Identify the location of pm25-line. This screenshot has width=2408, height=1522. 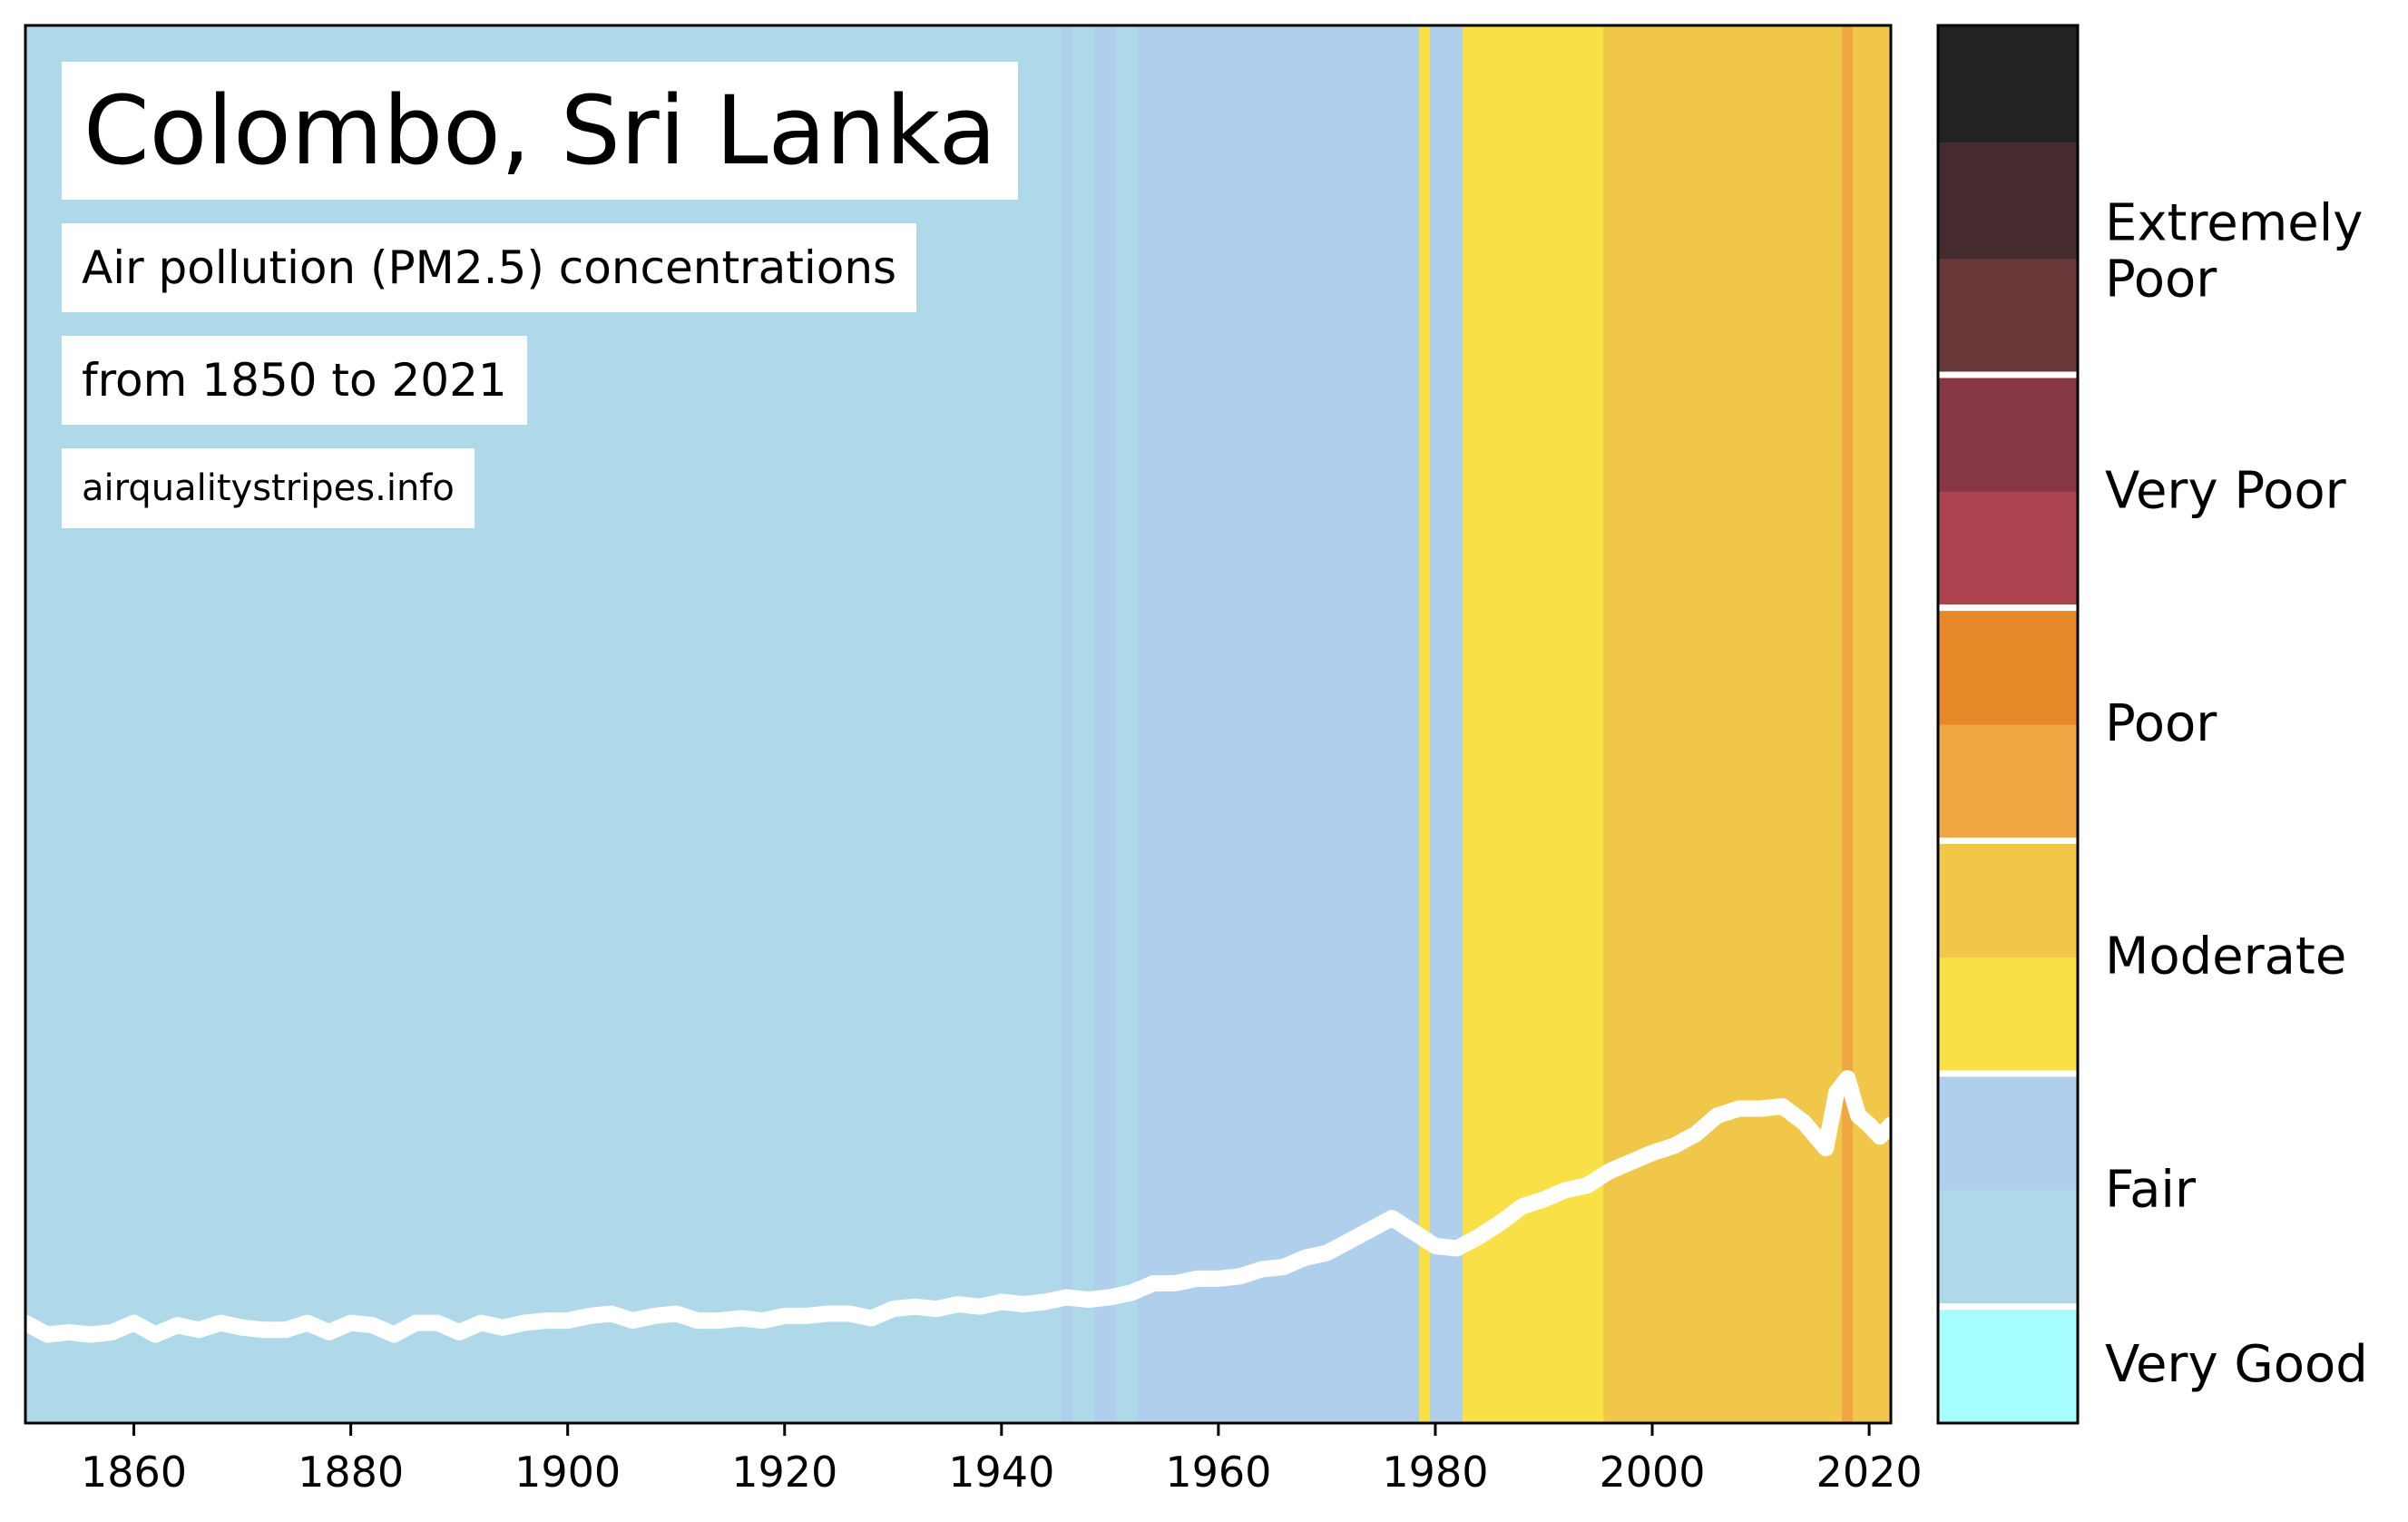
(958, 1206).